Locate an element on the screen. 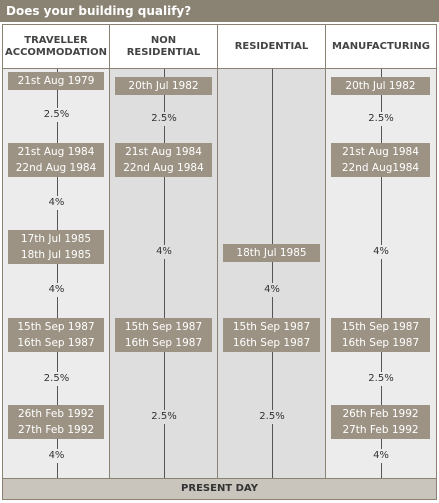  column-header: MANUFACTURING is located at coordinates (381, 47).